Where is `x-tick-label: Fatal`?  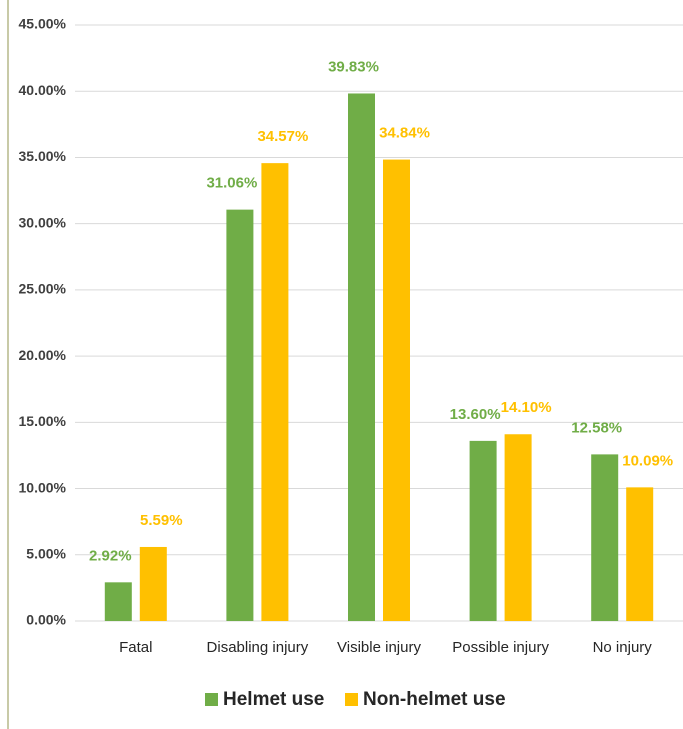
x-tick-label: Fatal is located at coordinates (135, 647).